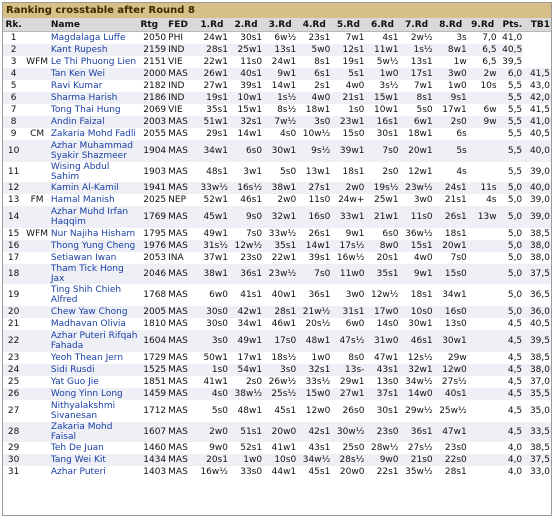 This screenshot has height=517, width=554. I want to click on round-result-cell: 1s0, so click(348, 110).